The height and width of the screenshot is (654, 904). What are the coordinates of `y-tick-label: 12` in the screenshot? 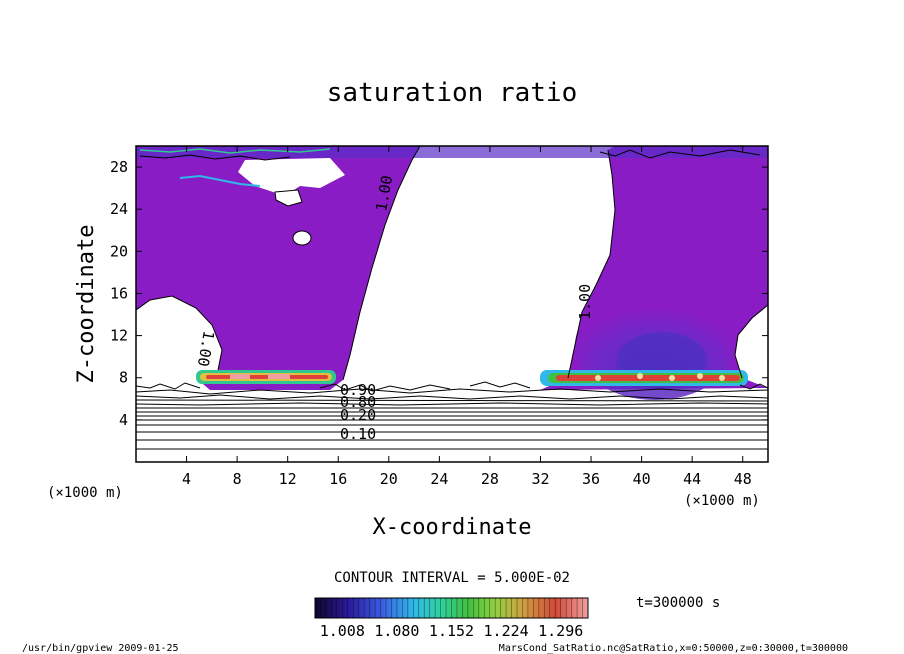 It's located at (119, 336).